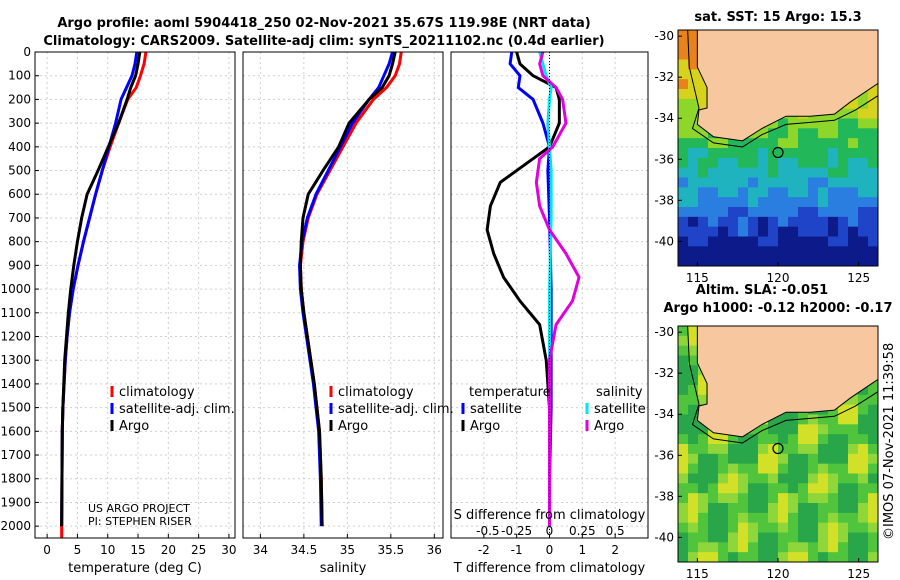  Describe the element at coordinates (510, 392) in the screenshot. I see `diff-legend-temp-head: temperature` at that location.